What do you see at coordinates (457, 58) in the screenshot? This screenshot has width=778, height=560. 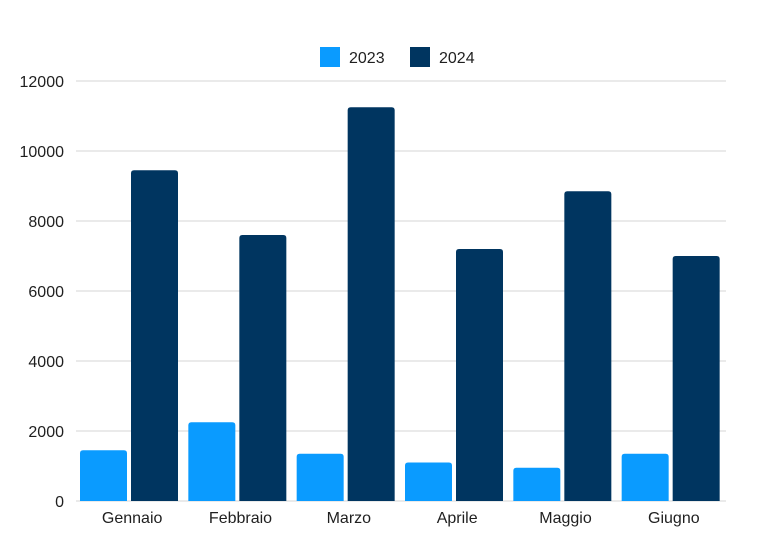 I see `legend-label: 2024` at bounding box center [457, 58].